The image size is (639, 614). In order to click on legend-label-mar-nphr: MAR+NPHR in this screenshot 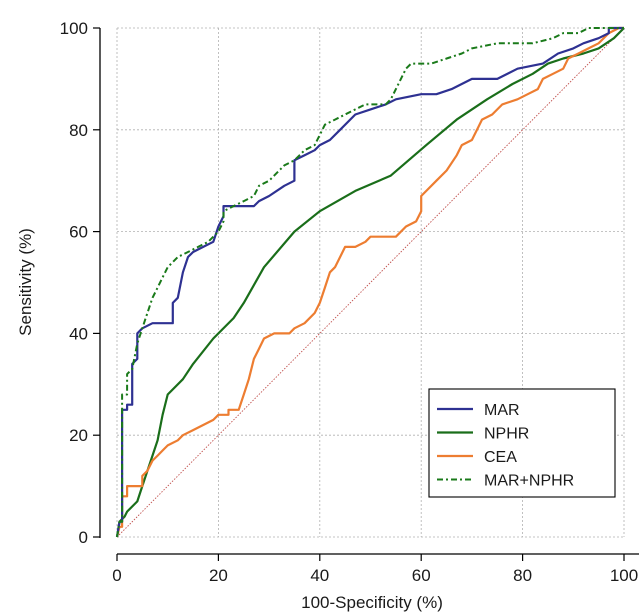, I will do `click(529, 481)`.